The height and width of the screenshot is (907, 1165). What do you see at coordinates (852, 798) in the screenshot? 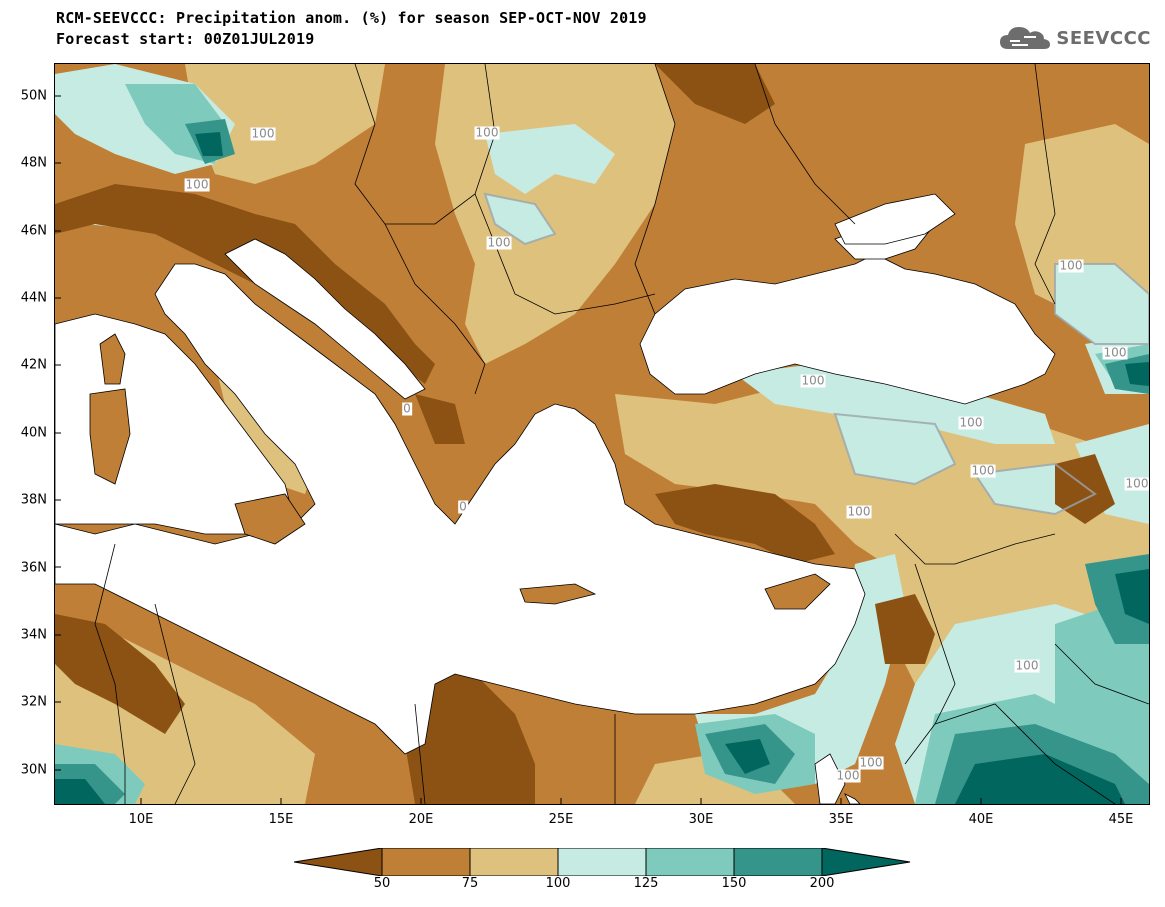
I see `gulf-of-aqaba` at bounding box center [852, 798].